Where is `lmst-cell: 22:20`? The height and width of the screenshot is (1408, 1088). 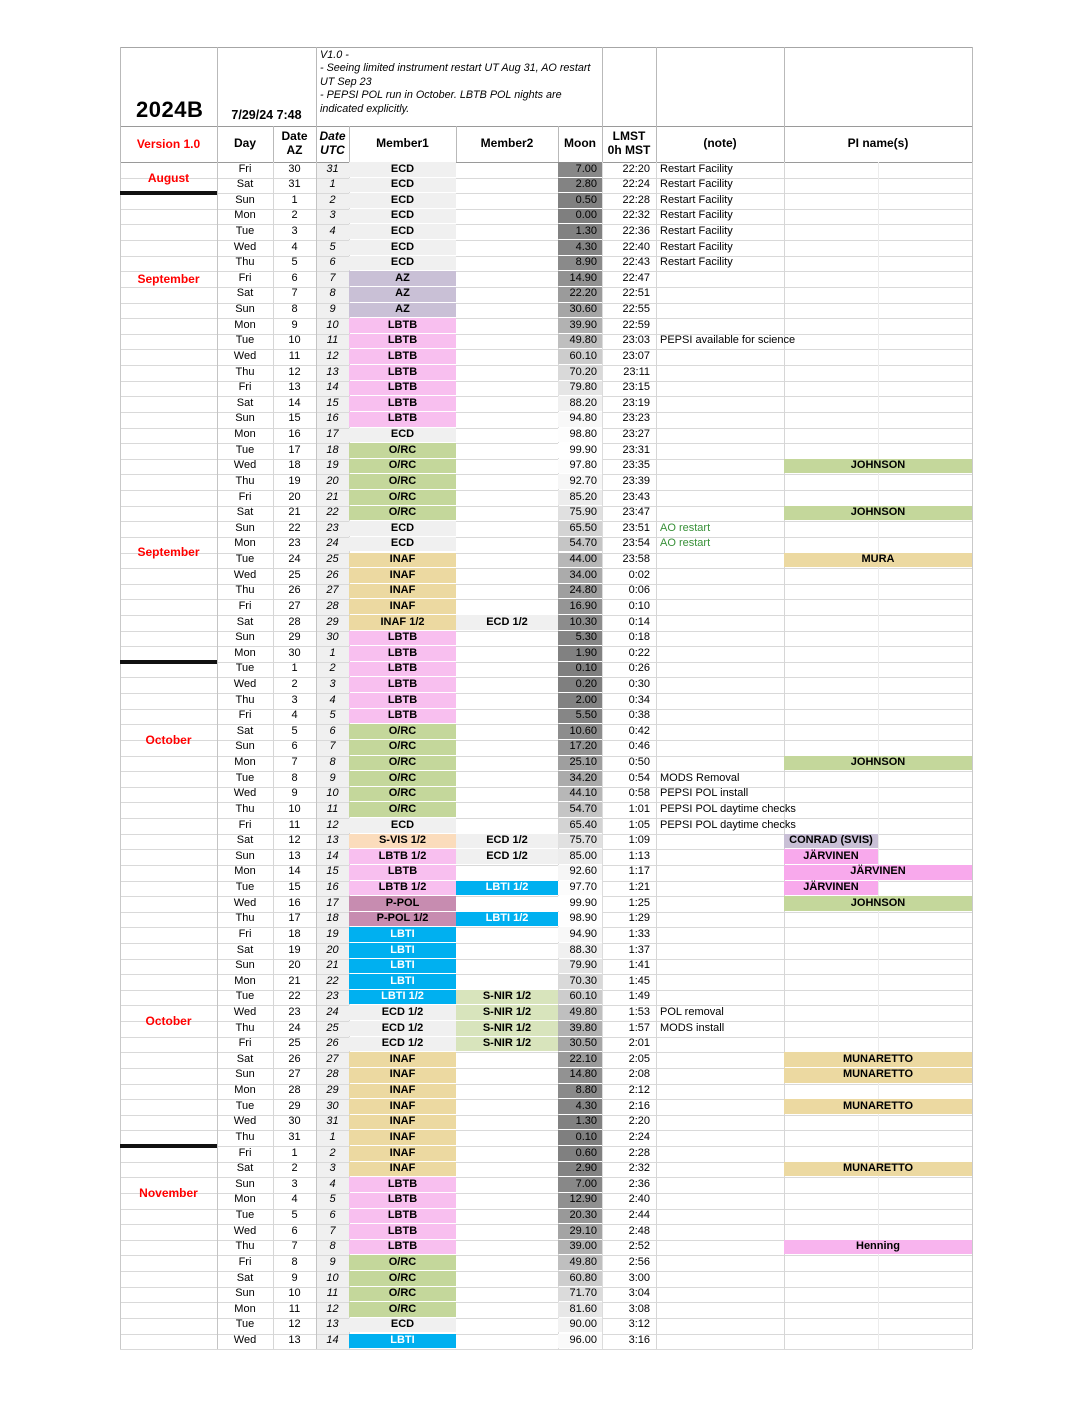
lmst-cell: 22:20 is located at coordinates (636, 168).